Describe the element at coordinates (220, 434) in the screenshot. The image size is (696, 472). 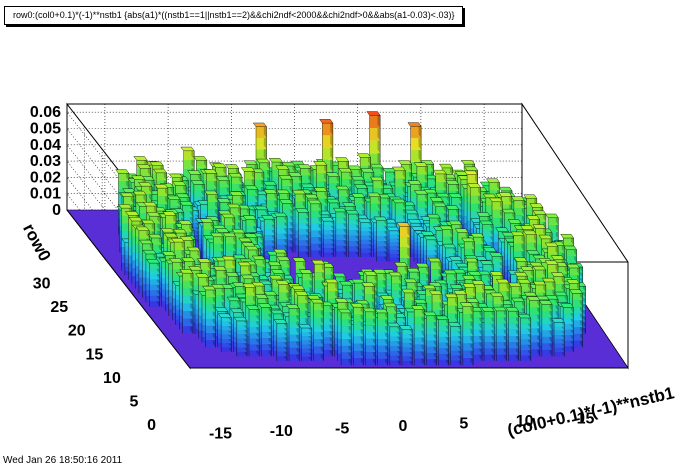
I see `x-tick-label: -15` at that location.